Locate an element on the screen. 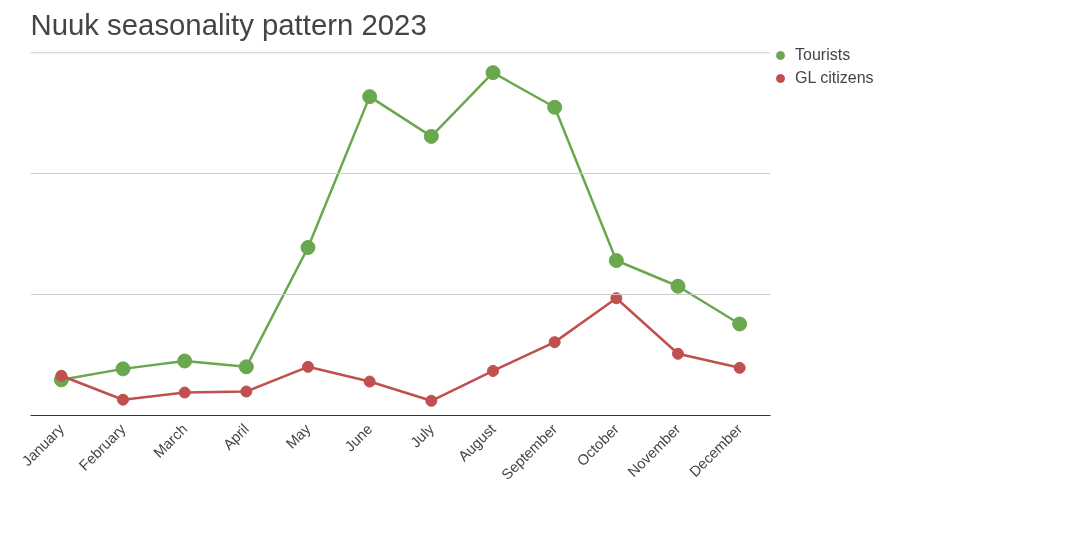 The height and width of the screenshot is (549, 1073). chart-title: Nuuk seasonality pattern 2023 is located at coordinates (228, 24).